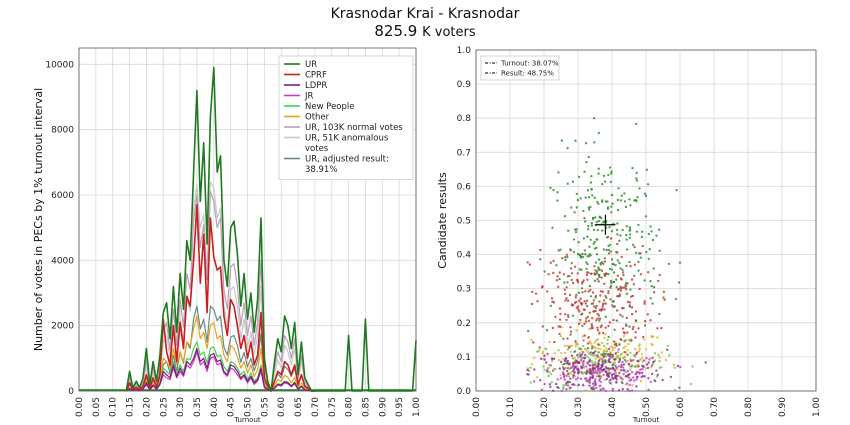  Describe the element at coordinates (316, 86) in the screenshot. I see `left-legend-label: LDPR` at that location.